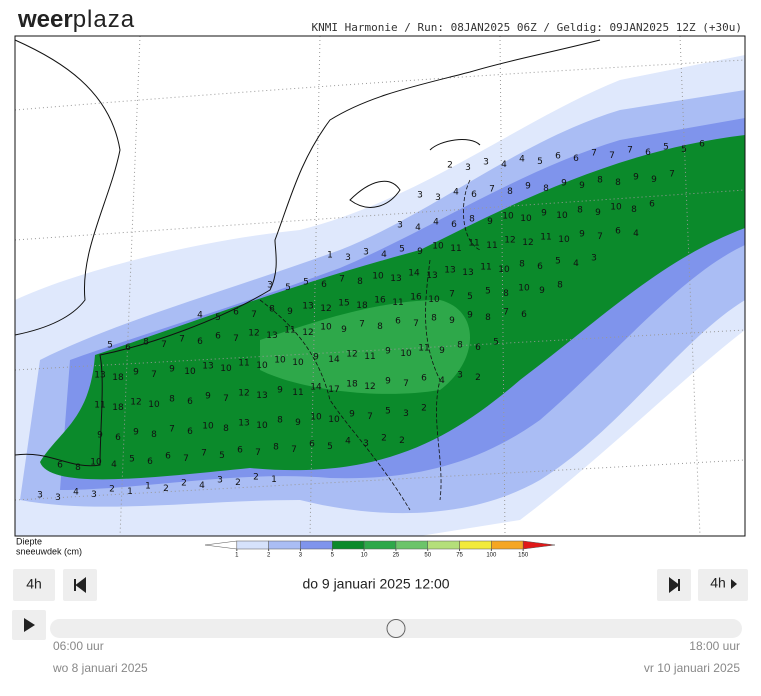 This screenshot has height=696, width=761. Describe the element at coordinates (78, 646) in the screenshot. I see `start-time: 06:00 uur` at that location.